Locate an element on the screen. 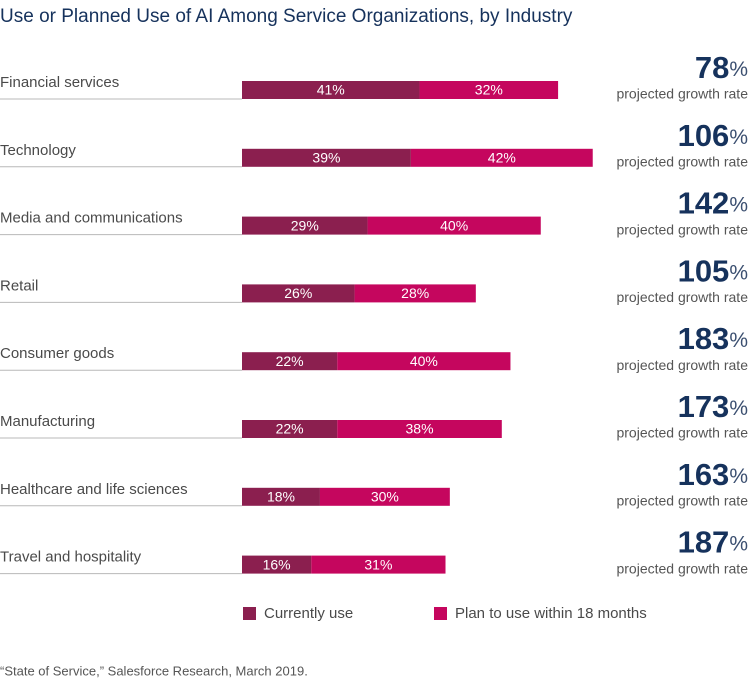  bar-value-label: 32% is located at coordinates (489, 90).